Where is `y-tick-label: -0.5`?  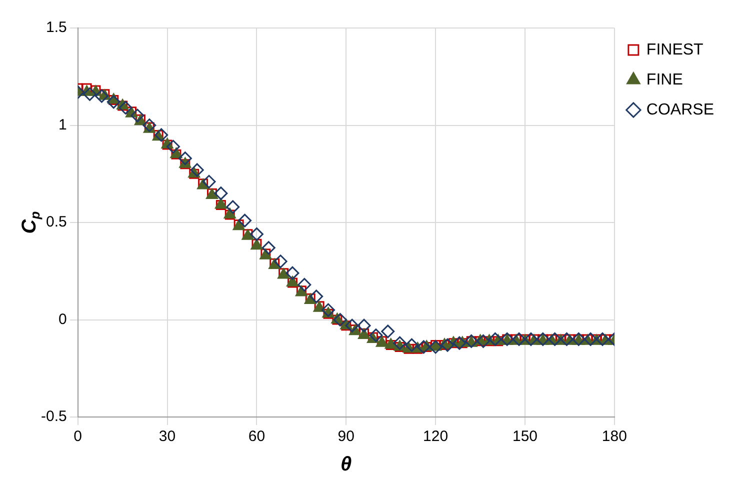 y-tick-label: -0.5 is located at coordinates (53, 417).